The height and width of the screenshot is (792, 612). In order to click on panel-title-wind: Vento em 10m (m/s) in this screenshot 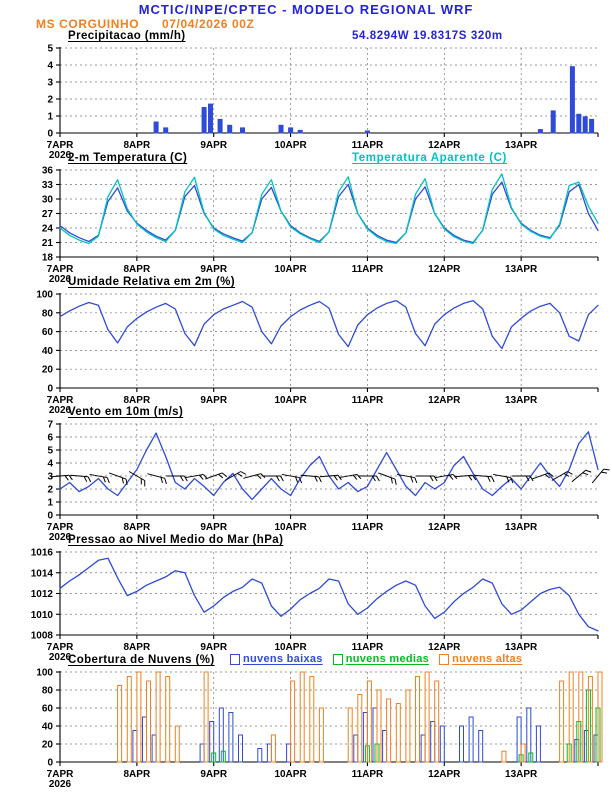, I will do `click(126, 412)`.